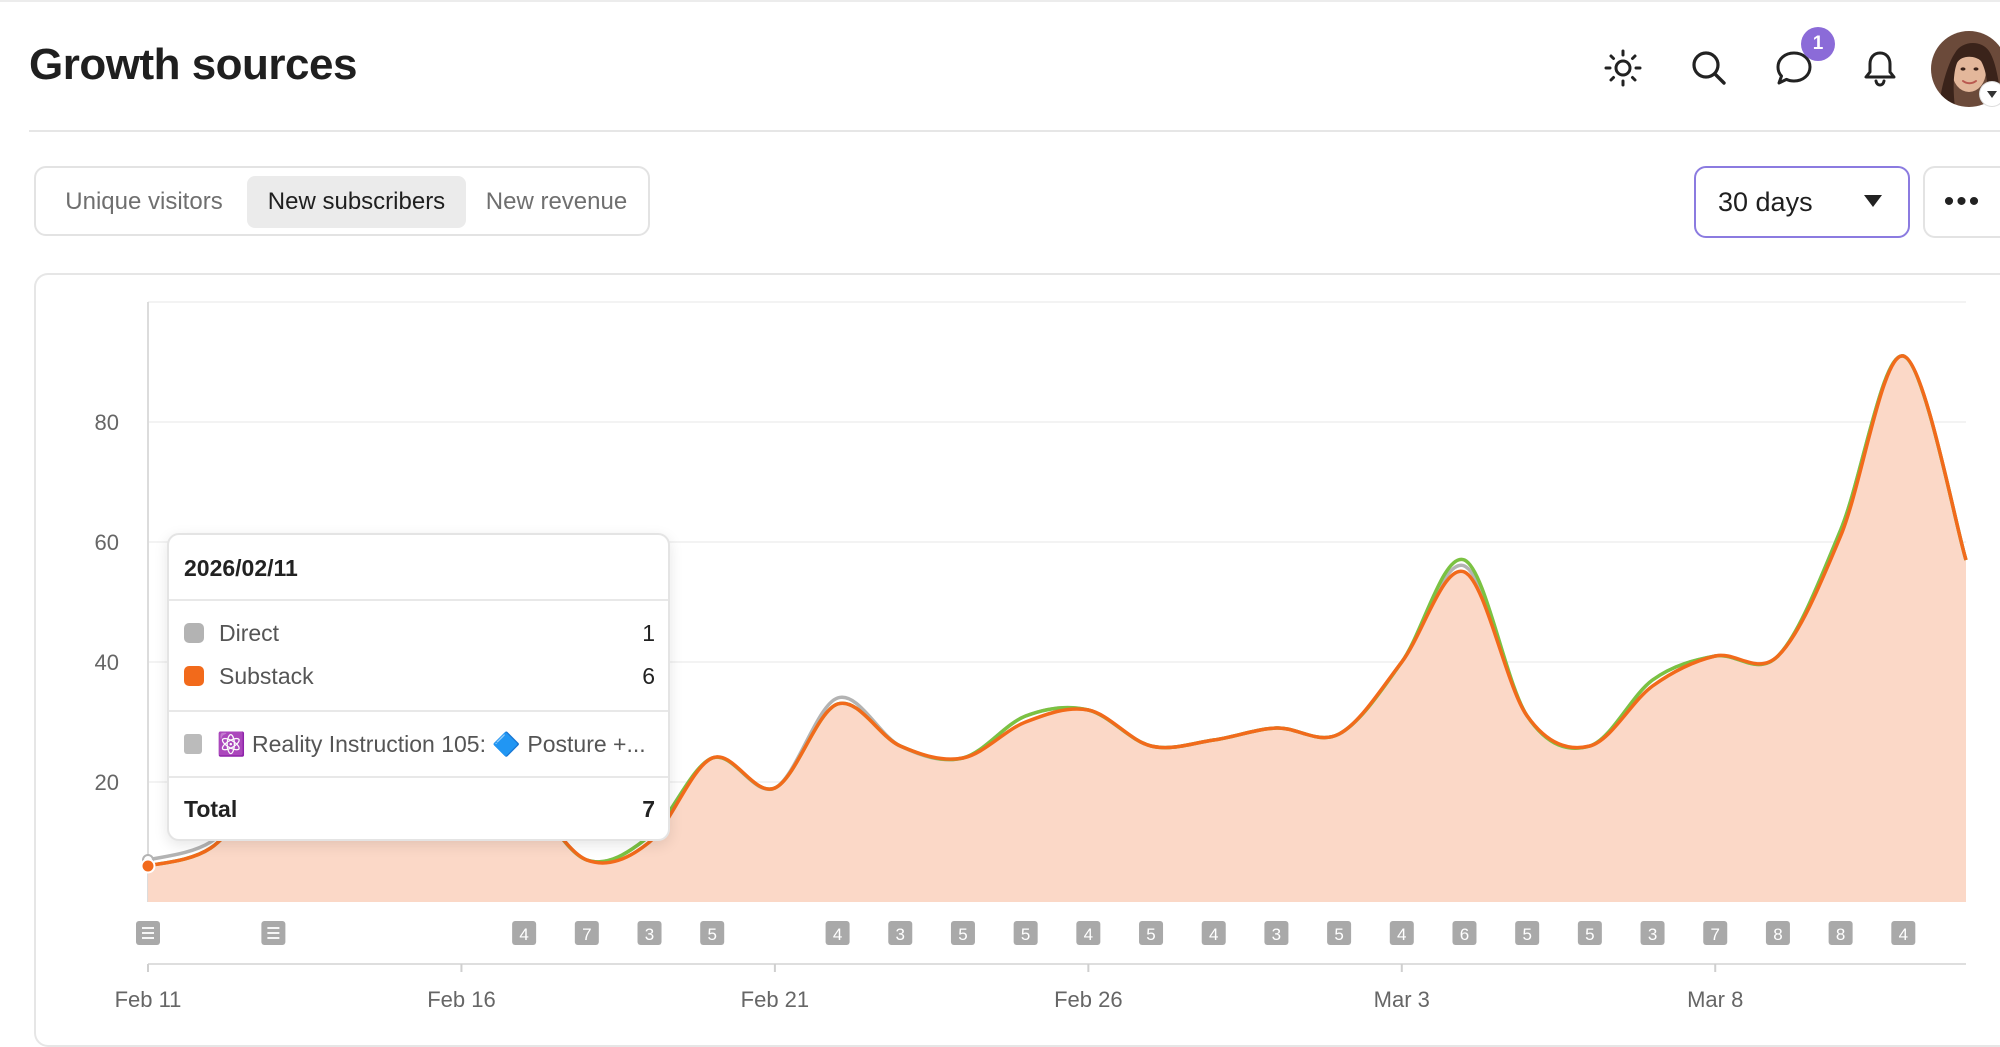 The width and height of the screenshot is (2000, 1047). I want to click on x-axis: Feb 11 Feb 16 Feb 21 Feb 26 Mar 3 Mar 8, so click(1040, 987).